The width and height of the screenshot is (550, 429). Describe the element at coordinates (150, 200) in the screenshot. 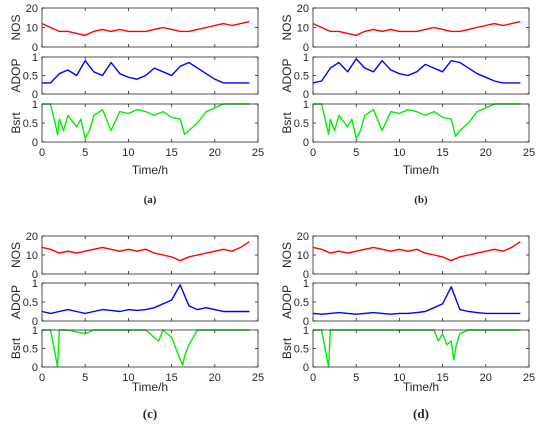

I see `panel-caption: (a)` at that location.